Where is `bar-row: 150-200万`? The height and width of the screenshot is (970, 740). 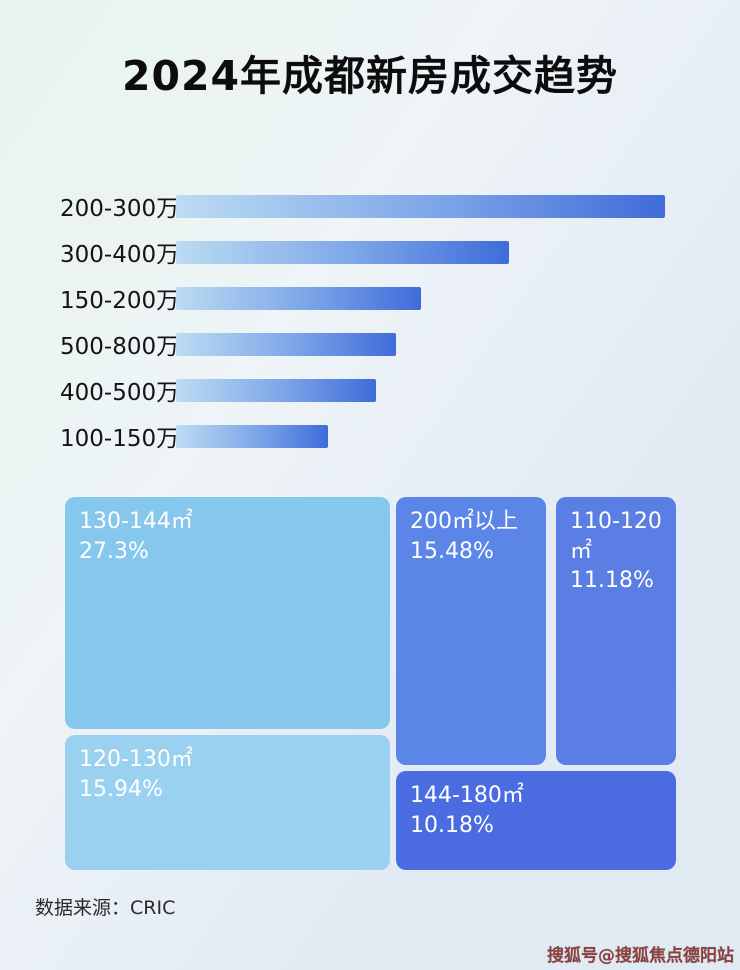
bar-row: 150-200万 is located at coordinates (362, 298).